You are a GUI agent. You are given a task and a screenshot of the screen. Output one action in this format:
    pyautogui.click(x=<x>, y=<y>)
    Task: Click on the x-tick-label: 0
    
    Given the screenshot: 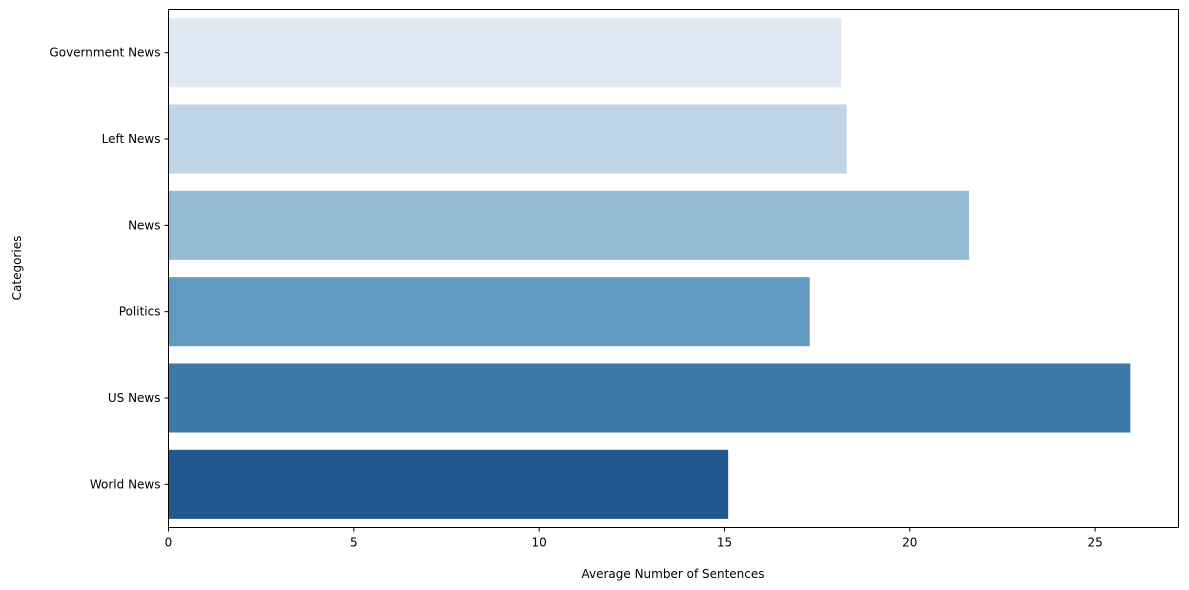 What is the action you would take?
    pyautogui.click(x=169, y=543)
    